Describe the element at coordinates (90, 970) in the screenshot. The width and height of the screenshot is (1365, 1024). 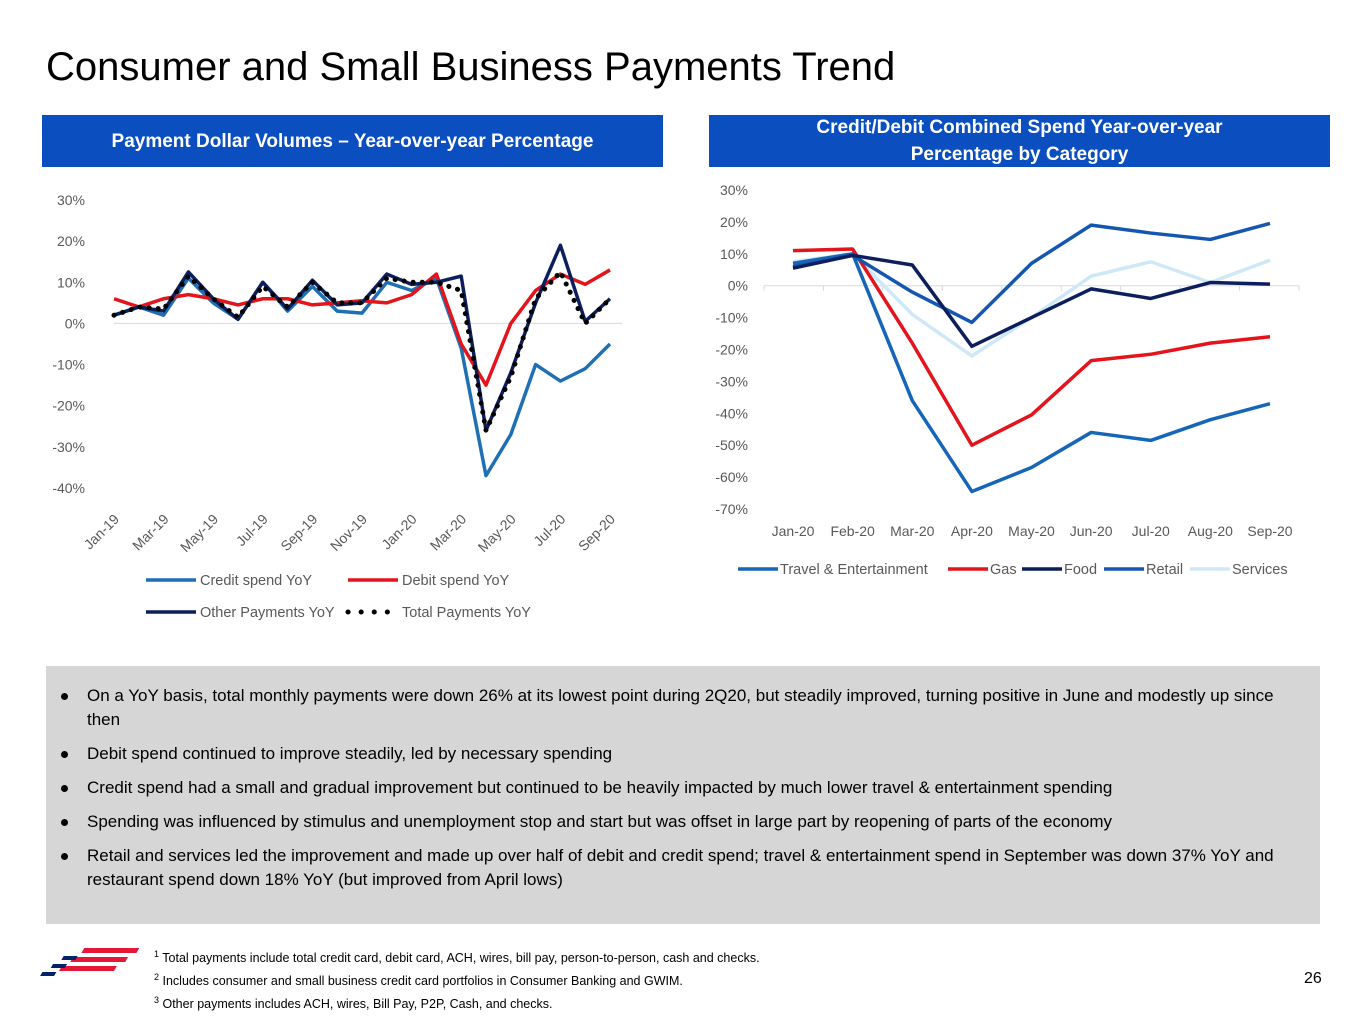
I see `bank-flag-logo` at that location.